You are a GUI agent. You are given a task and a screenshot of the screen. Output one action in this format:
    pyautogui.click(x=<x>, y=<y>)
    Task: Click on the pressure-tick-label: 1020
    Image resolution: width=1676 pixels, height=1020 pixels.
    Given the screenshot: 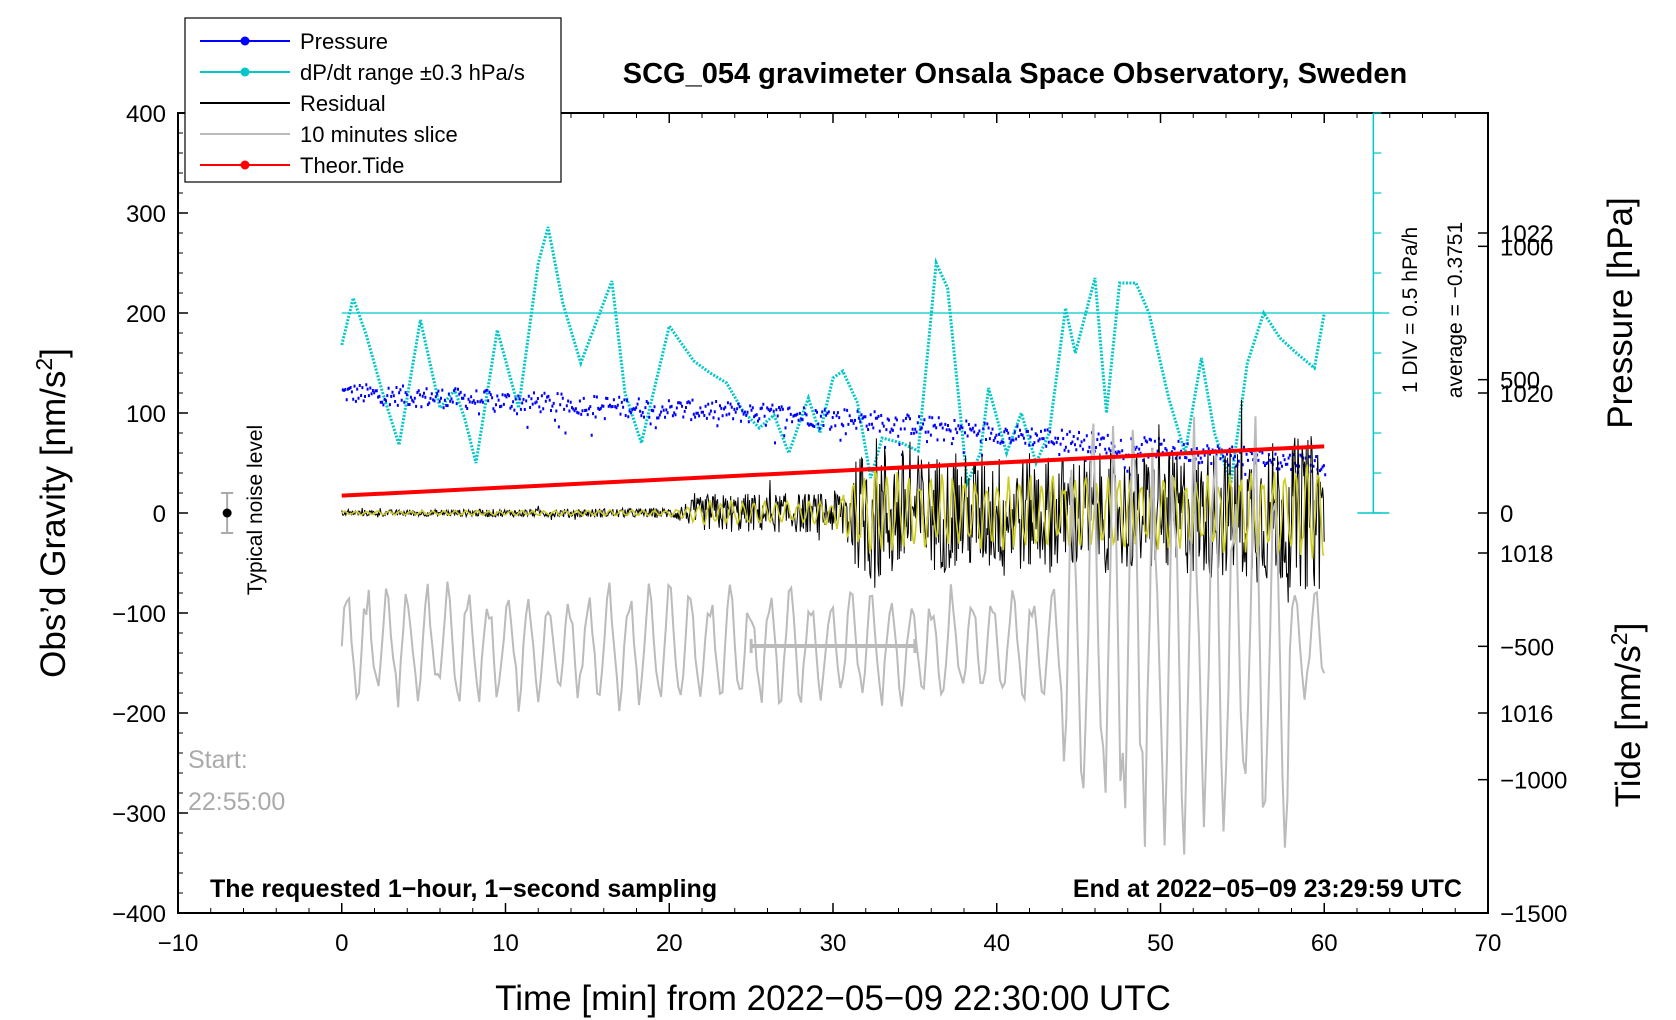 What is the action you would take?
    pyautogui.click(x=1526, y=394)
    